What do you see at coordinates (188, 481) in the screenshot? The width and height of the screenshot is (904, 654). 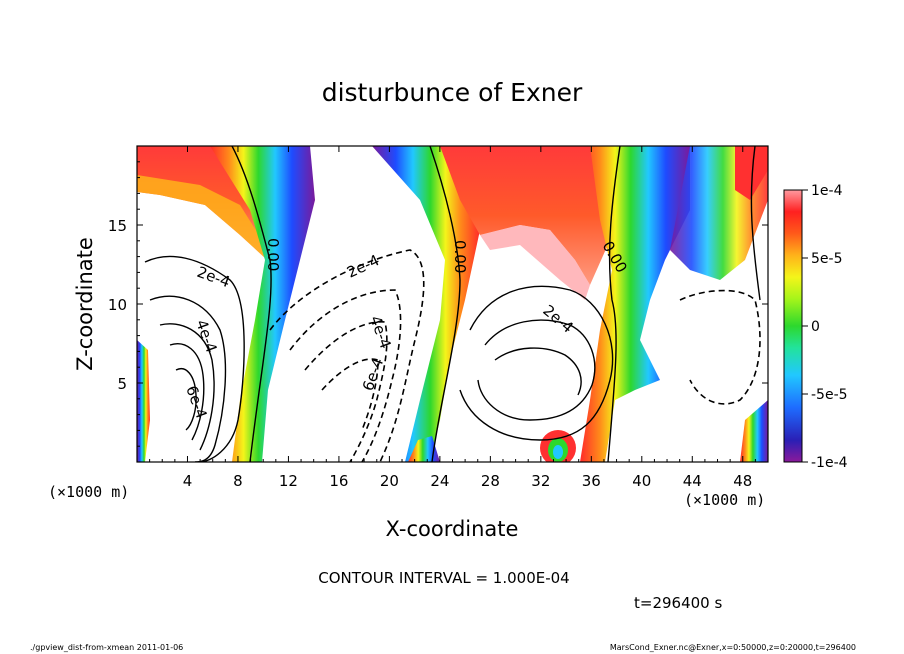 I see `x-tick-label: 4` at bounding box center [188, 481].